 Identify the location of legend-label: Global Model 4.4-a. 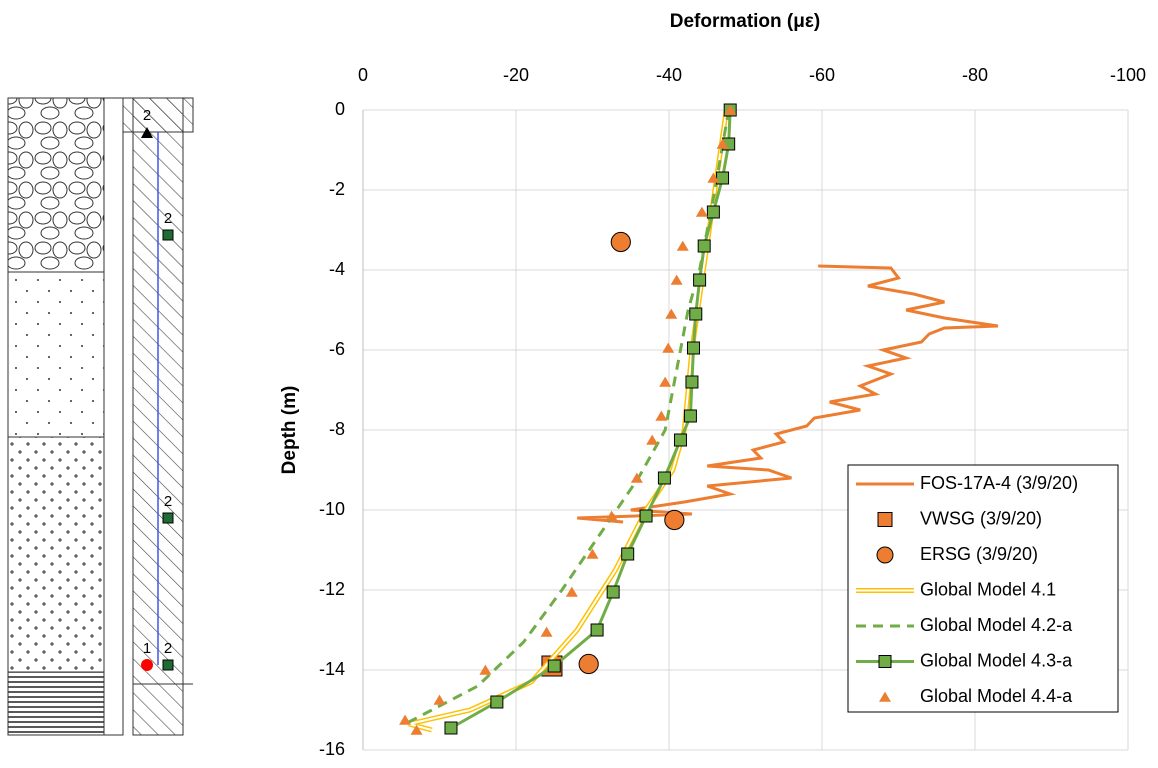
(996, 696).